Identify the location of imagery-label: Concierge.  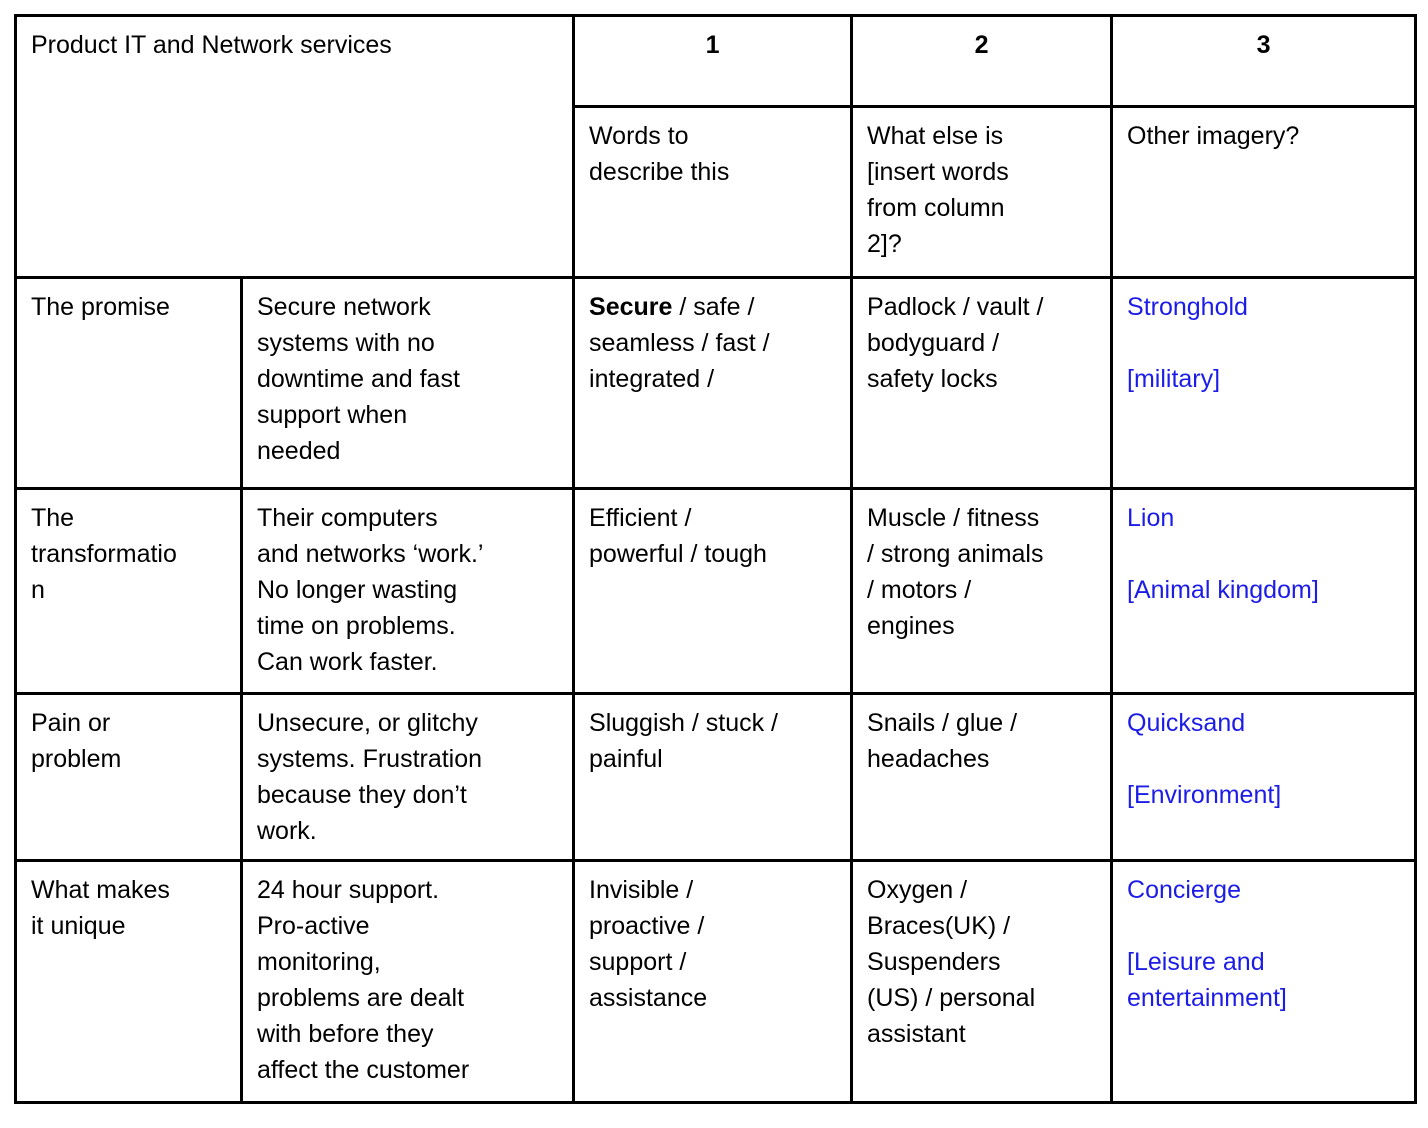
(1184, 890).